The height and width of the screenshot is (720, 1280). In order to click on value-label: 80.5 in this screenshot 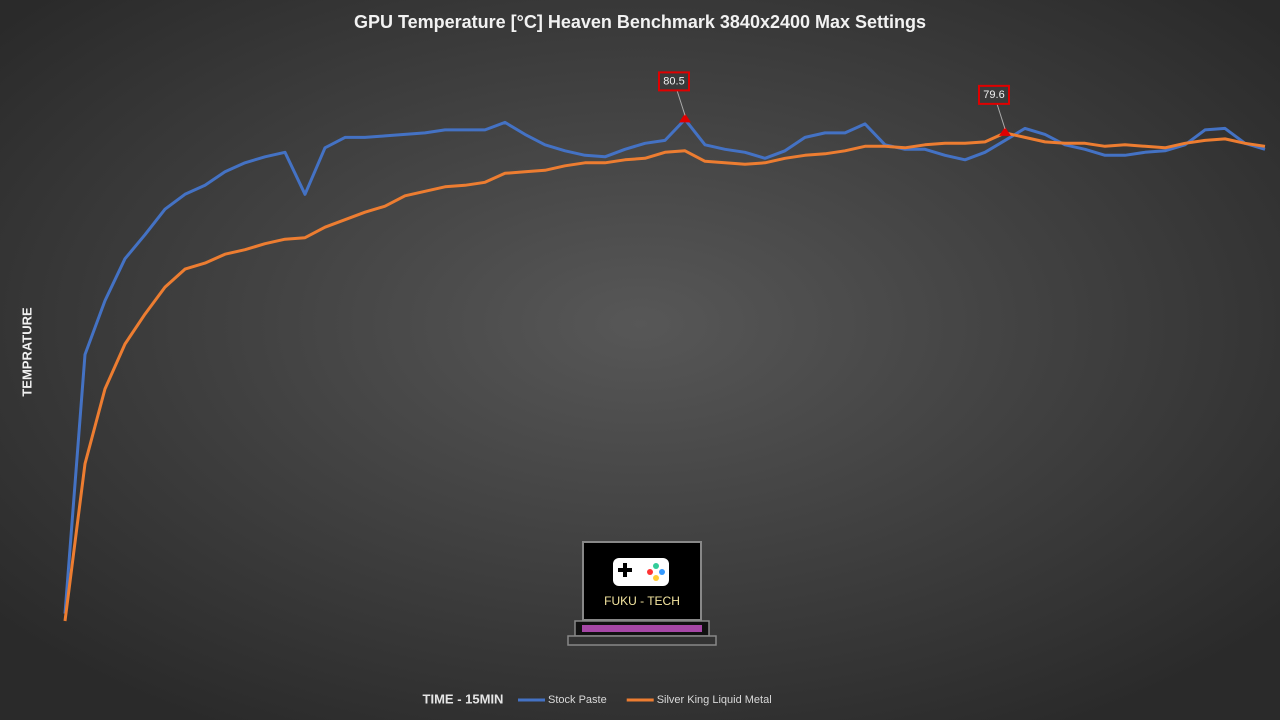, I will do `click(673, 81)`.